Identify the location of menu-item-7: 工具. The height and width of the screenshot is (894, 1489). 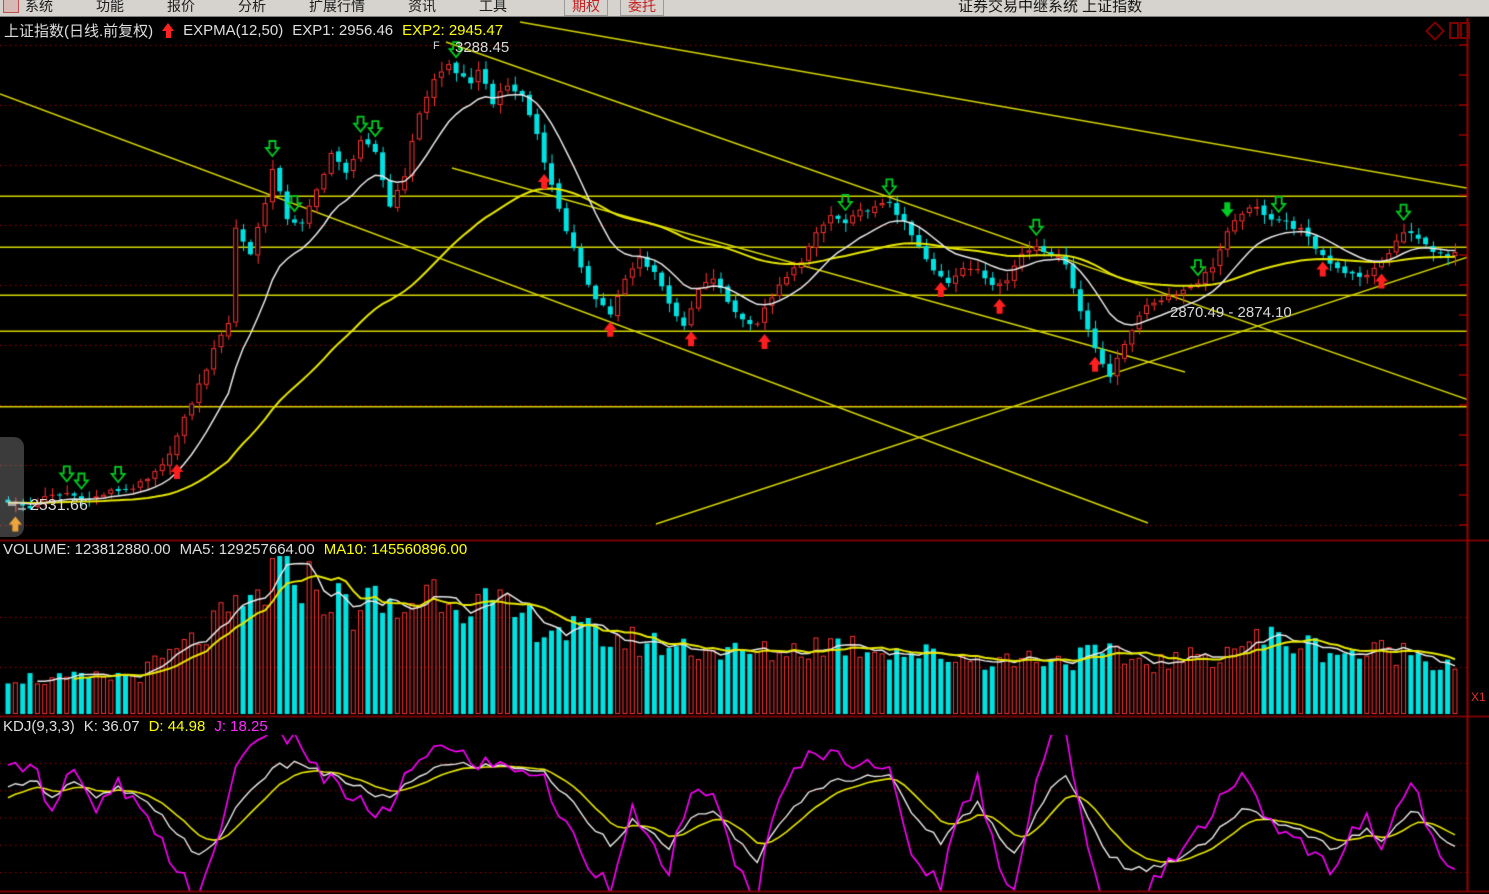
(493, 7).